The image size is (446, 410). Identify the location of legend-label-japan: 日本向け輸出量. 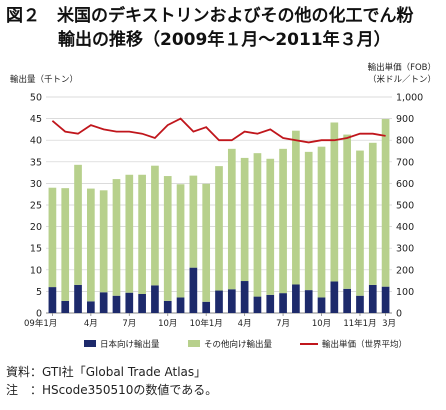
(130, 344).